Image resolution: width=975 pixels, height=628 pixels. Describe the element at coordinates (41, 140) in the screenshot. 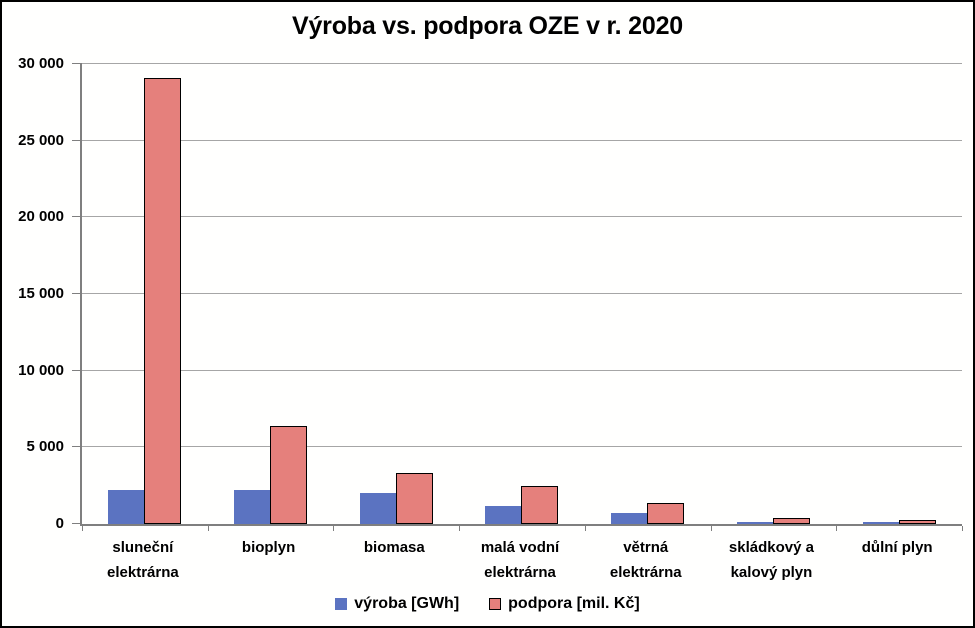

I see `y-axis-tick-label: 25 000` at that location.